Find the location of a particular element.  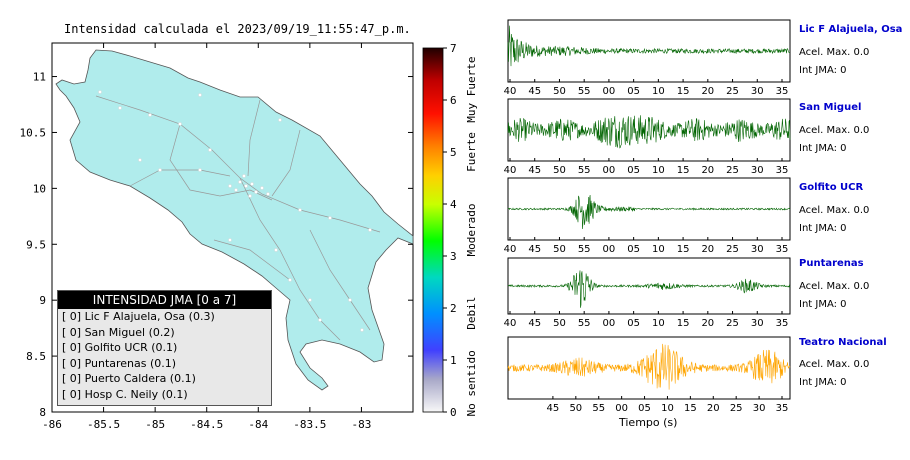

colorbar-tick-label: 2 is located at coordinates (453, 308).